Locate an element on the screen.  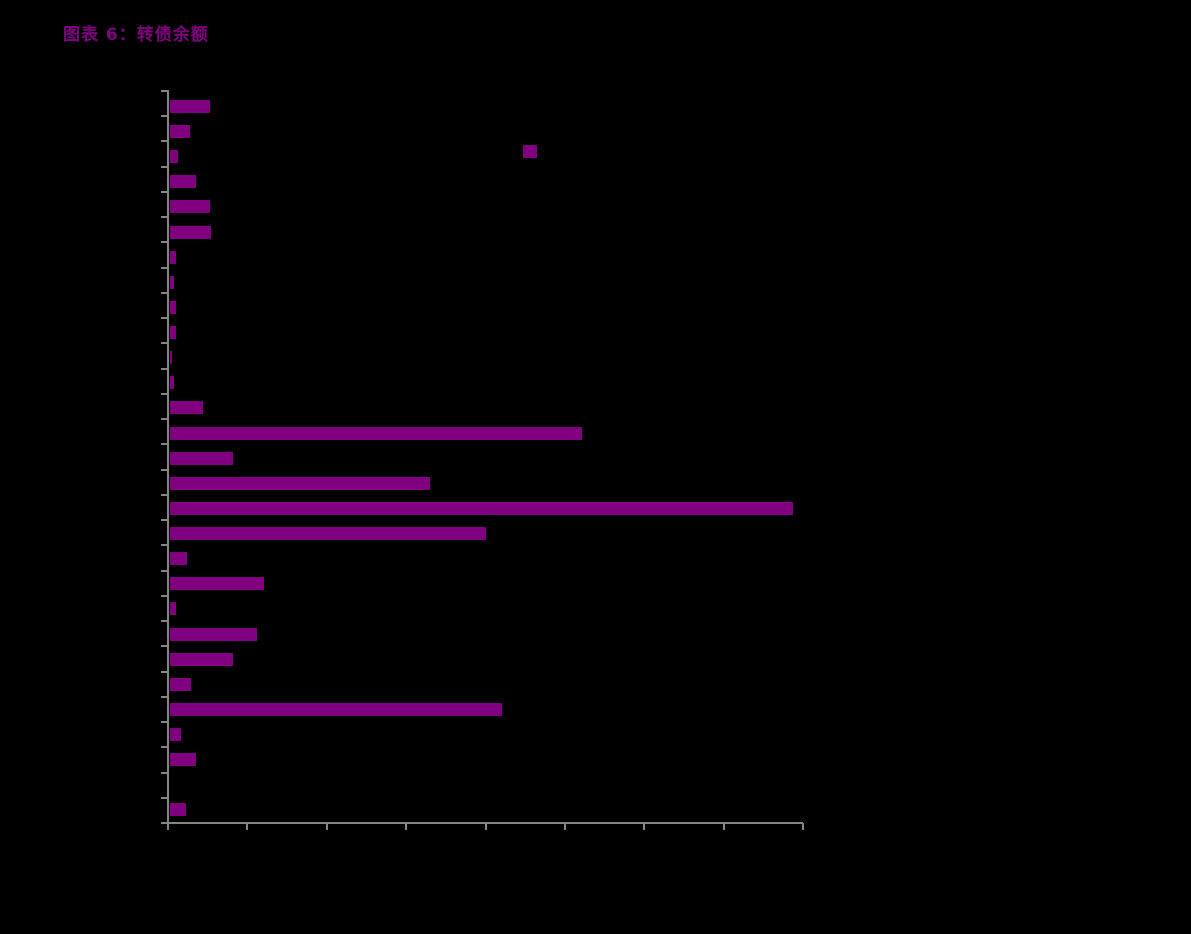
y-axis is located at coordinates (168, 459).